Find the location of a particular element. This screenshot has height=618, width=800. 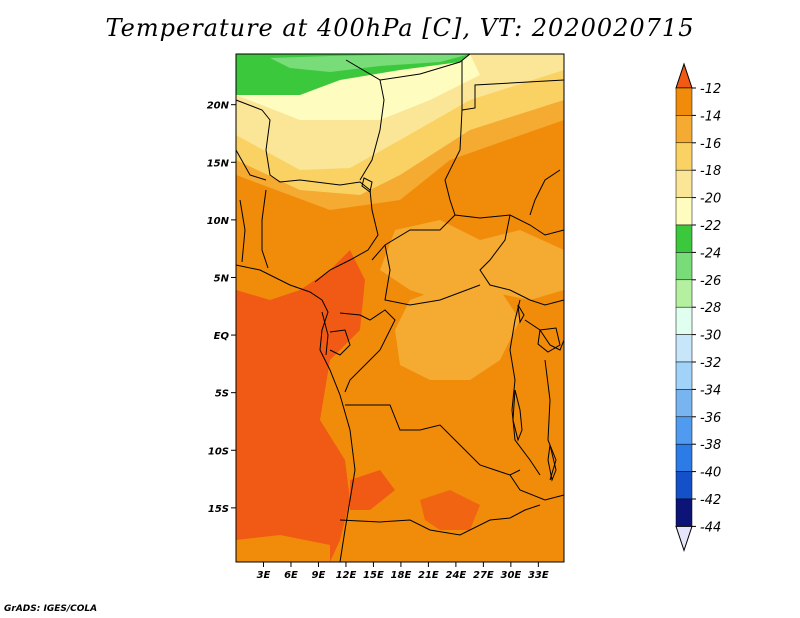

colorbar-label: -22 is located at coordinates (710, 226).